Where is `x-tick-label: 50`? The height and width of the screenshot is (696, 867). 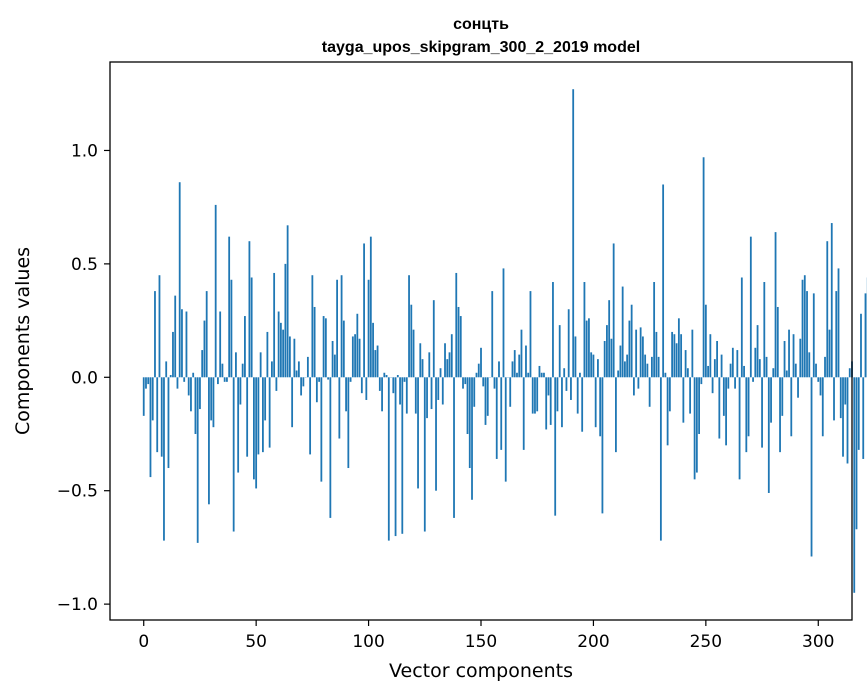 x-tick-label: 50 is located at coordinates (256, 642).